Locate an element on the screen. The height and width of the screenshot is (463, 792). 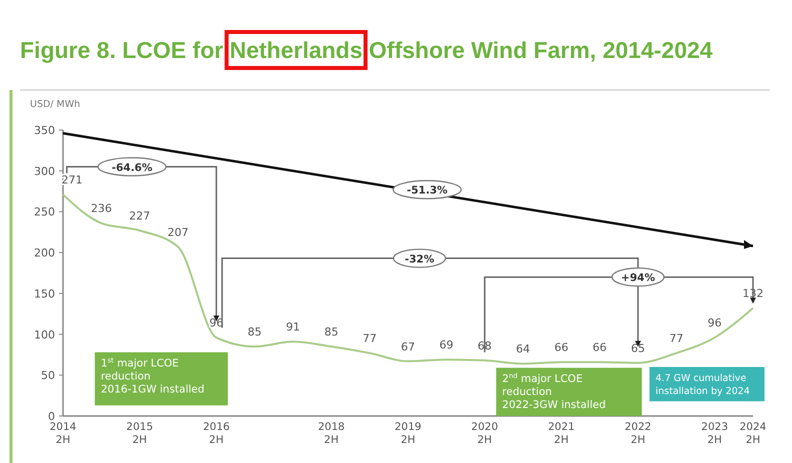
y-tick-label: 100 is located at coordinates (44, 335).